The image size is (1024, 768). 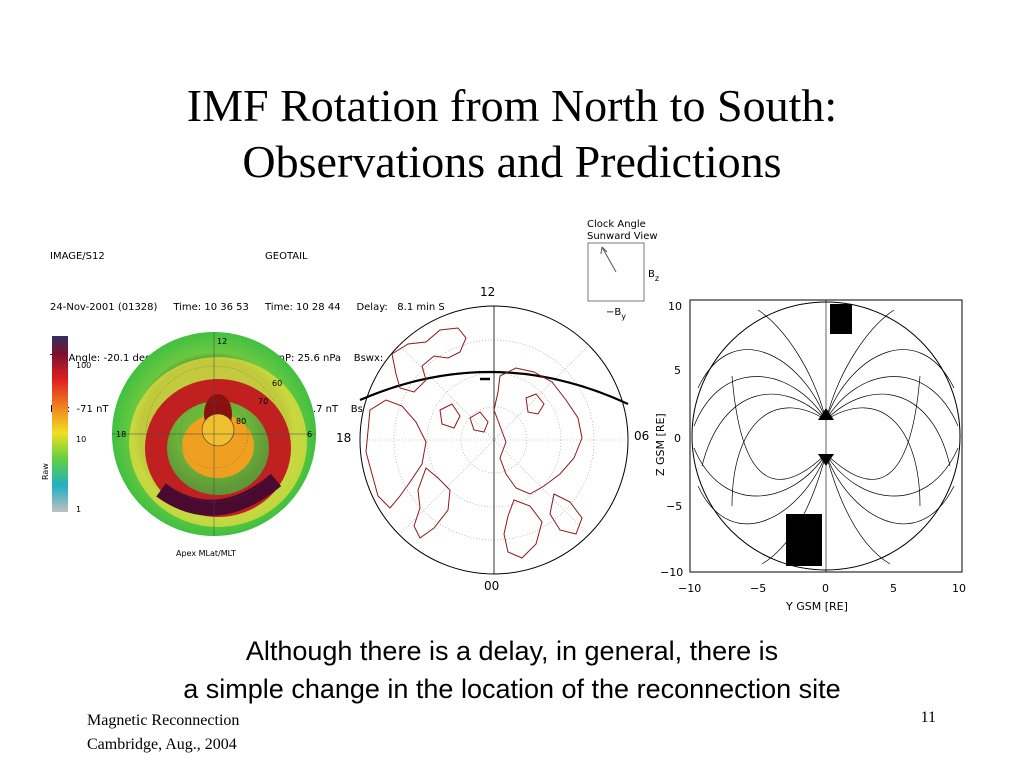 I want to click on field-line-n3, so click(x=764, y=430).